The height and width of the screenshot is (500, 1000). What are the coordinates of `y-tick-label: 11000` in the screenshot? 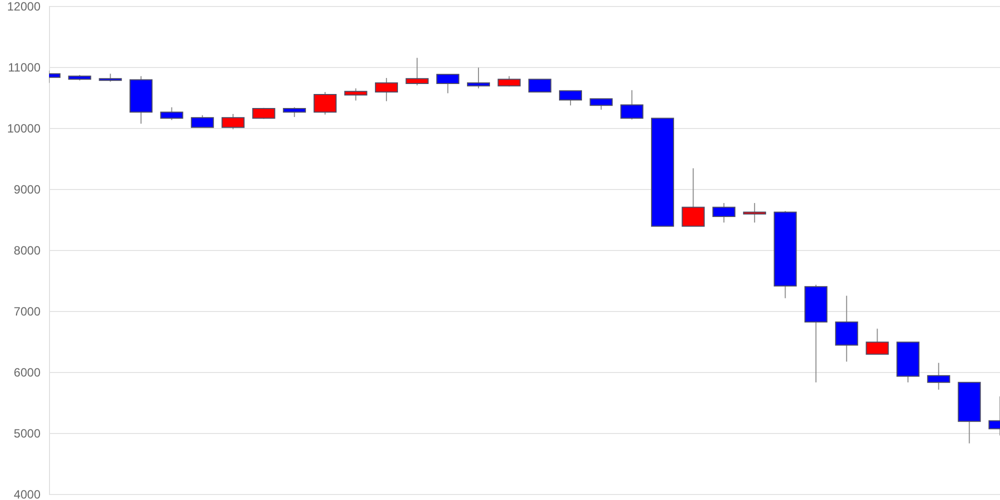 It's located at (24, 67).